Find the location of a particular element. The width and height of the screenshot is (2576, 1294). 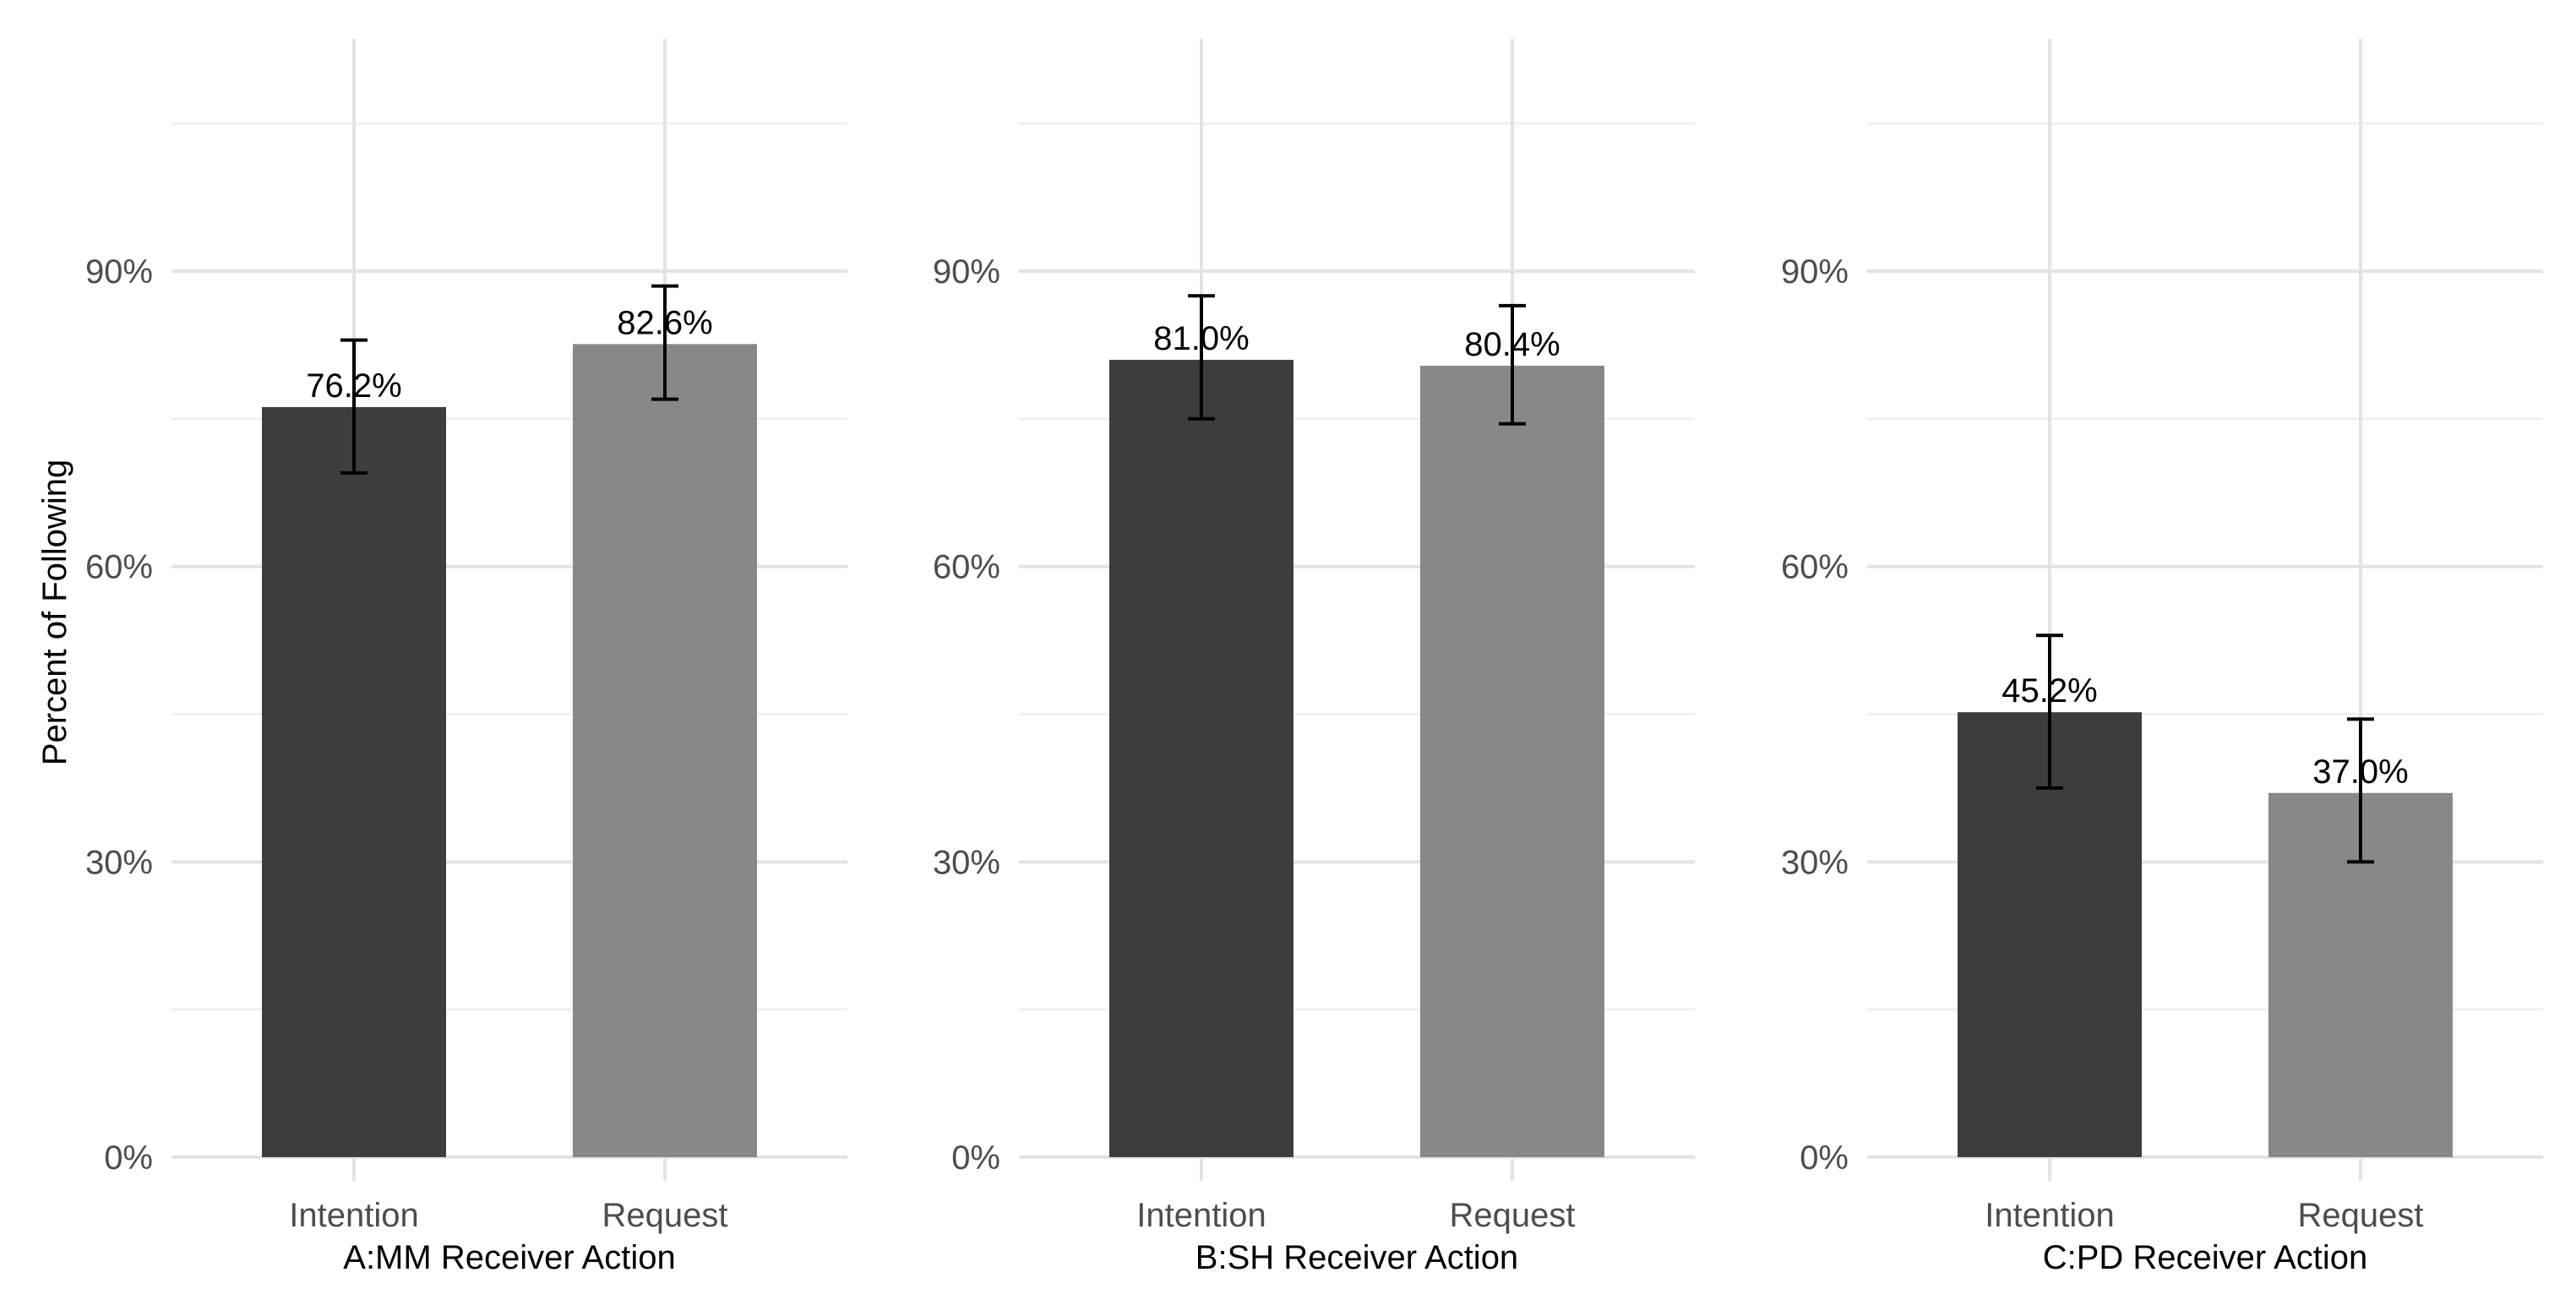

x-axis-title: C:PD Receiver Action is located at coordinates (2205, 1257).